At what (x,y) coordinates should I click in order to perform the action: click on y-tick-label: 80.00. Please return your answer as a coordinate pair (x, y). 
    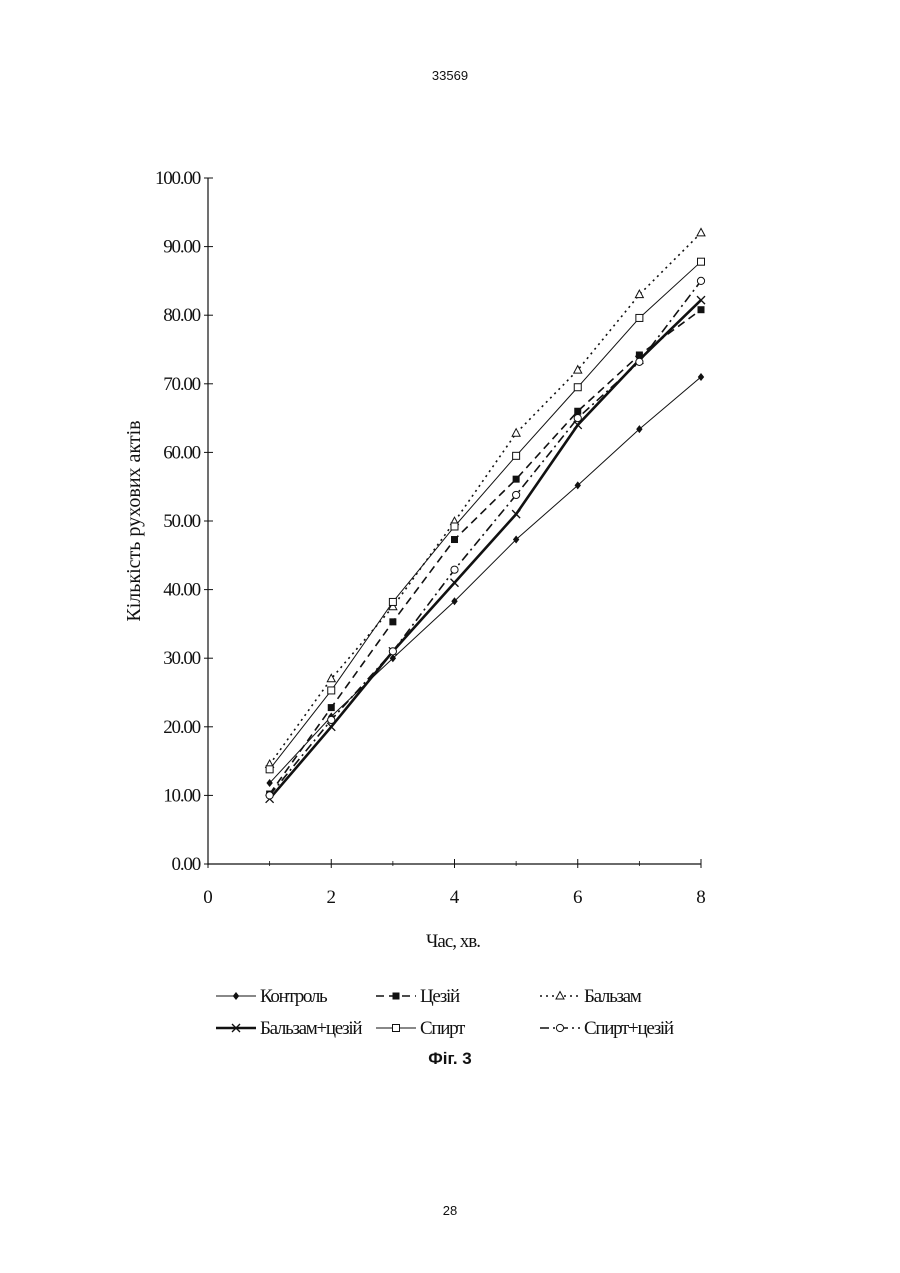
    Looking at the image, I should click on (181, 315).